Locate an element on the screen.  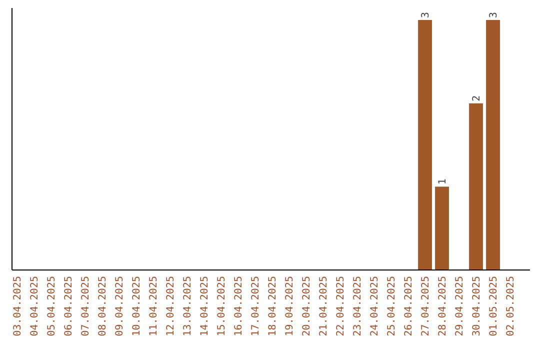
x-tick-label: 11.04.2025 is located at coordinates (154, 306).